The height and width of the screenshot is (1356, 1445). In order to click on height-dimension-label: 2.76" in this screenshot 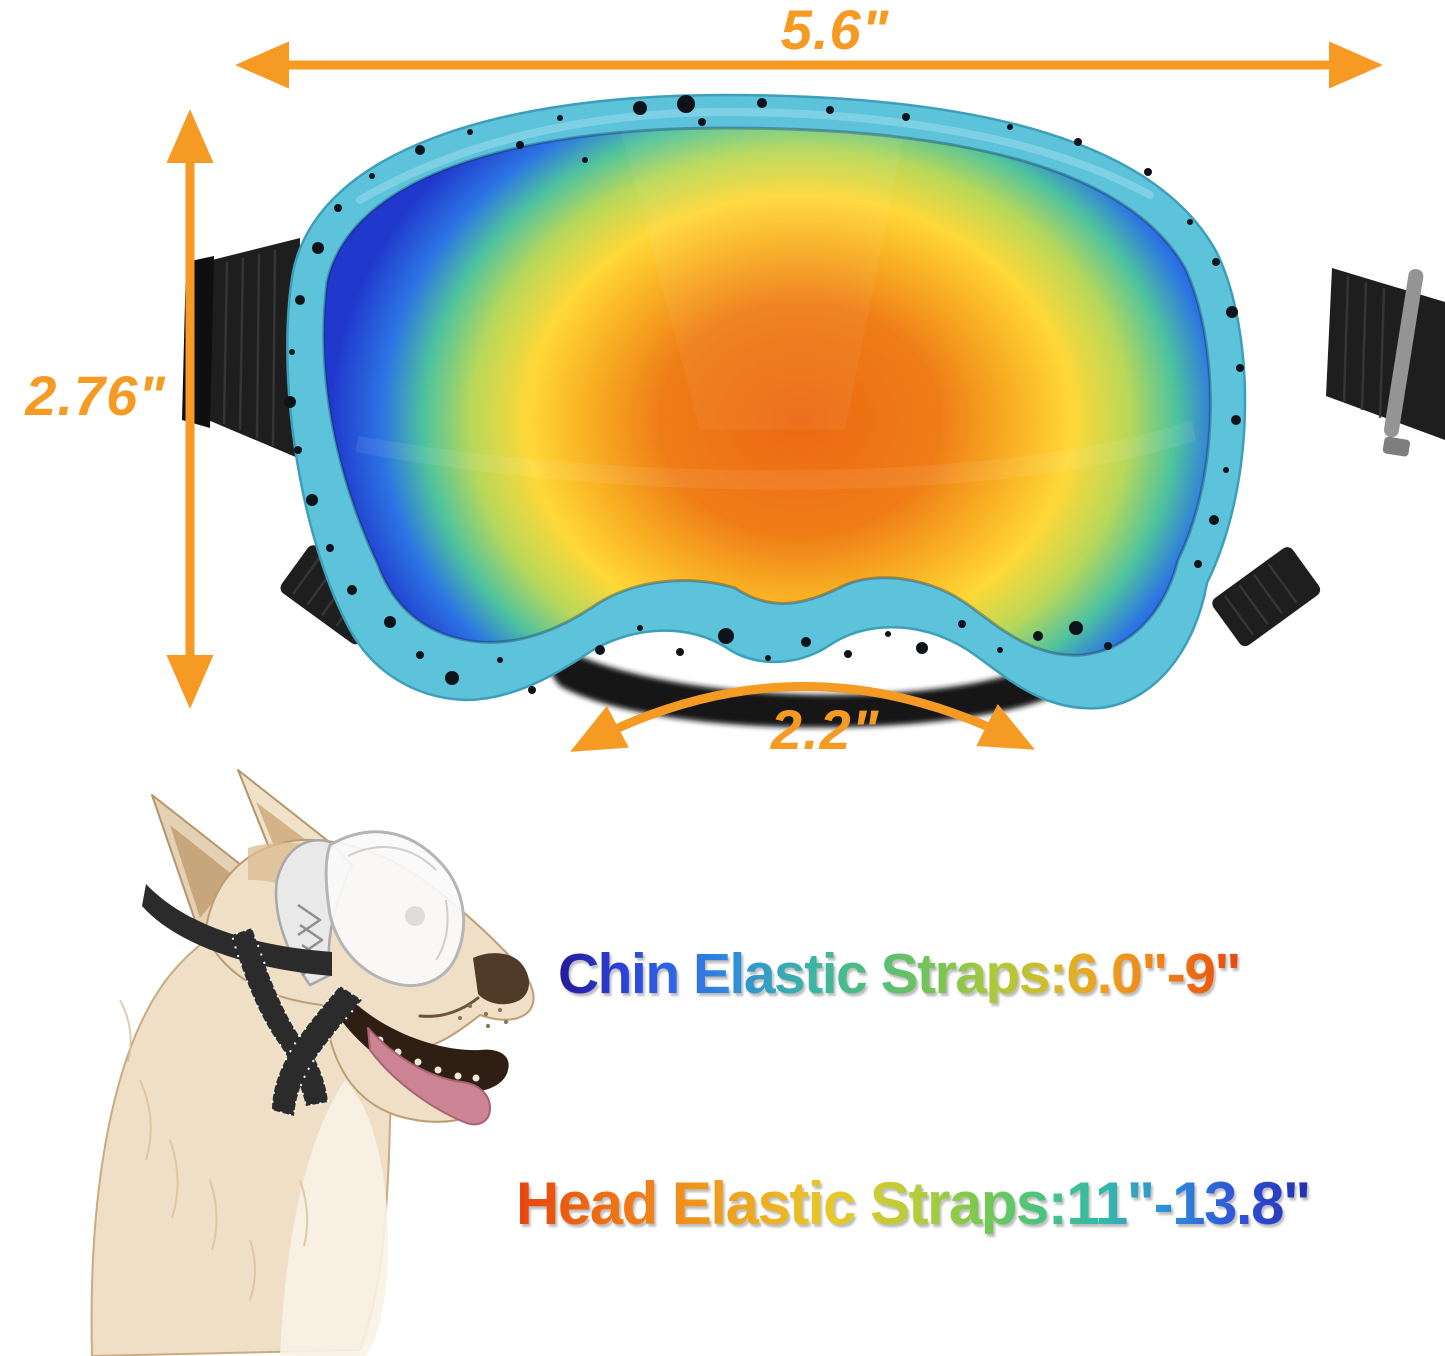, I will do `click(95, 395)`.